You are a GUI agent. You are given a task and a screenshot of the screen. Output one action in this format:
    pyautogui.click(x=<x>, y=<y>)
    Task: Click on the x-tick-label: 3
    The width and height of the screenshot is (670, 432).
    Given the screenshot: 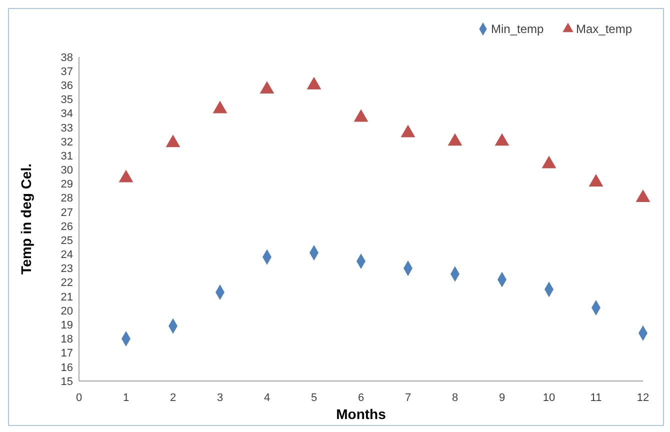 What is the action you would take?
    pyautogui.click(x=220, y=398)
    